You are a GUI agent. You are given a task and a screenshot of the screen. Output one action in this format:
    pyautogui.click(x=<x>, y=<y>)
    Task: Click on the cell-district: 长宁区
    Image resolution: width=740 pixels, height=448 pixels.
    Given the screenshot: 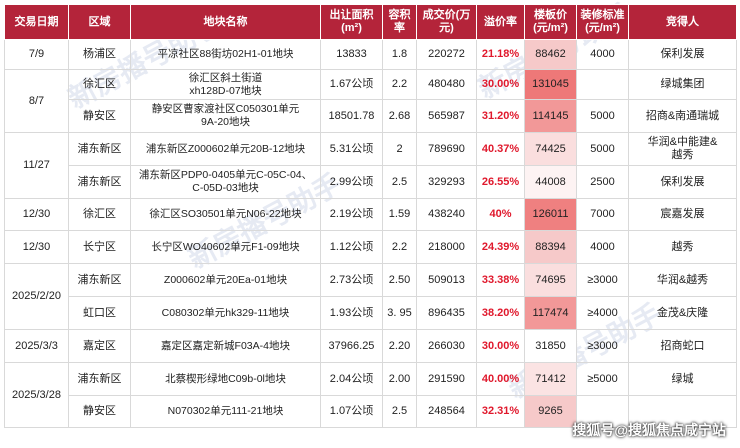 What is the action you would take?
    pyautogui.click(x=99, y=247)
    